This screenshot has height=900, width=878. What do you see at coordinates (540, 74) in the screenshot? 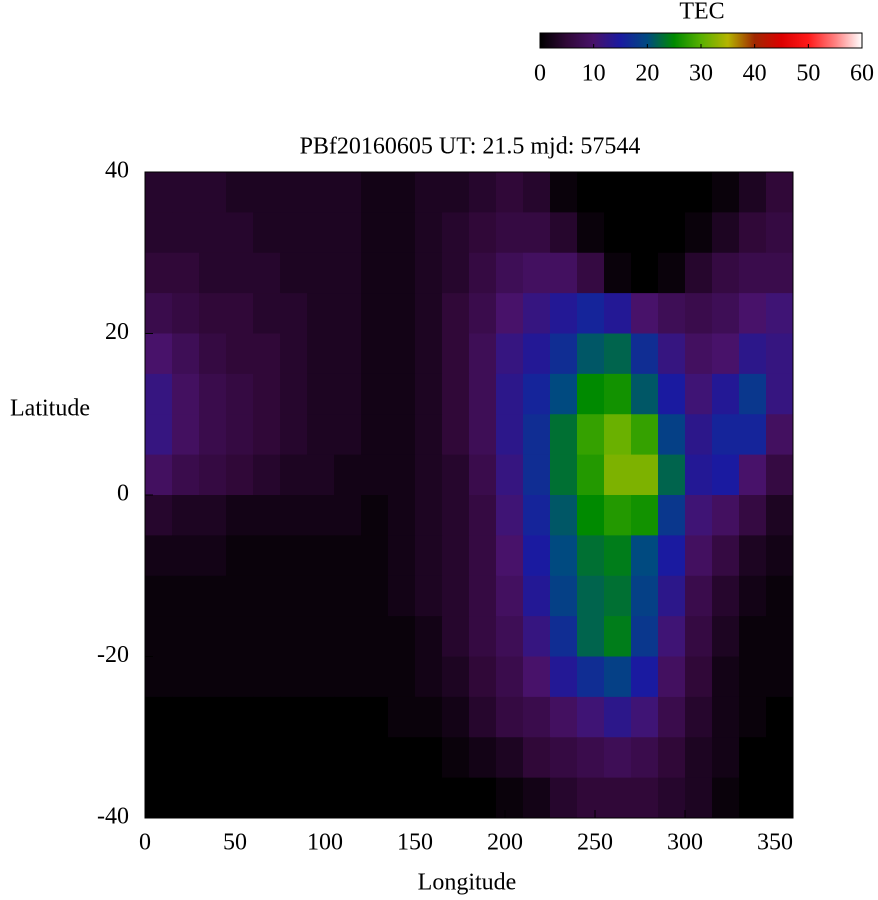
I see `colorbar-tick-label: 0` at bounding box center [540, 74].